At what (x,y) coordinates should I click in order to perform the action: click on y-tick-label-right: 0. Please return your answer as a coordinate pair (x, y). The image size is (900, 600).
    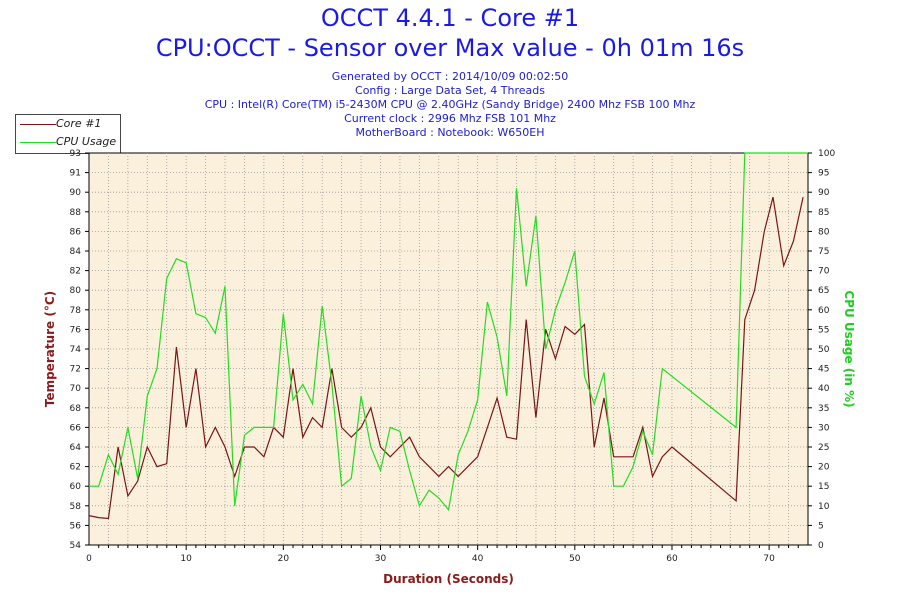
    Looking at the image, I should click on (821, 546).